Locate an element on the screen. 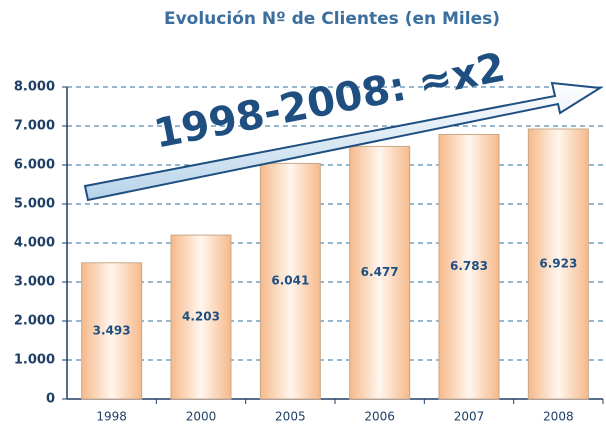 The height and width of the screenshot is (427, 606). y-tick-label: 6.000 is located at coordinates (34, 165).